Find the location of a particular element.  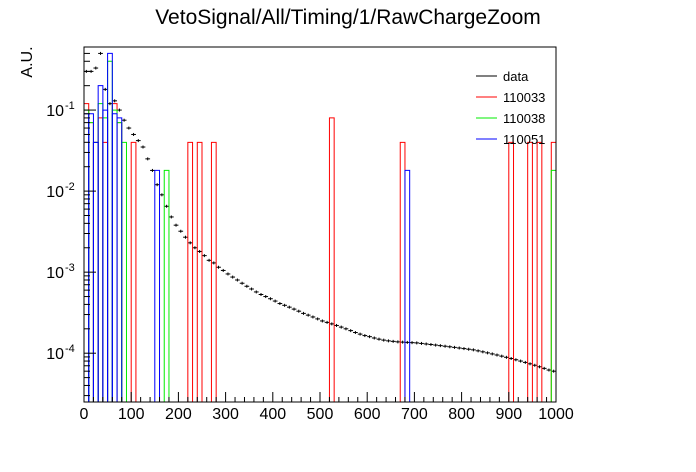

y-axis-label: A.U. is located at coordinates (27, 61).